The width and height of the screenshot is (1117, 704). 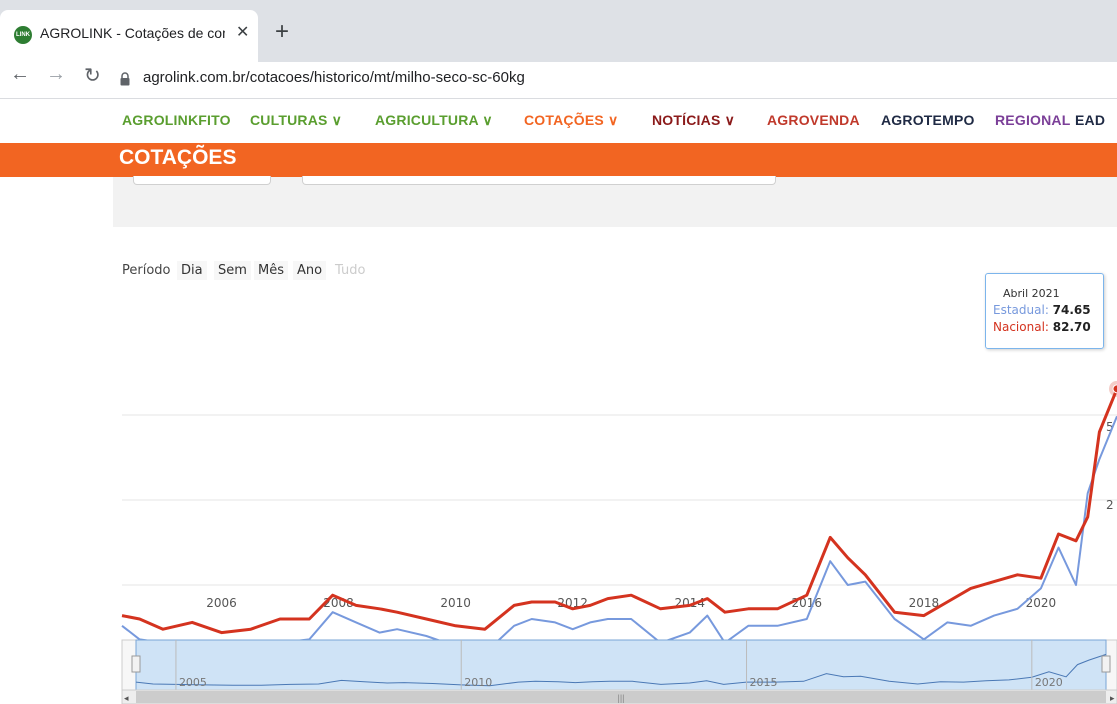 What do you see at coordinates (1112, 698) in the screenshot?
I see `scrollbar-right-arrow-icon: ▸` at bounding box center [1112, 698].